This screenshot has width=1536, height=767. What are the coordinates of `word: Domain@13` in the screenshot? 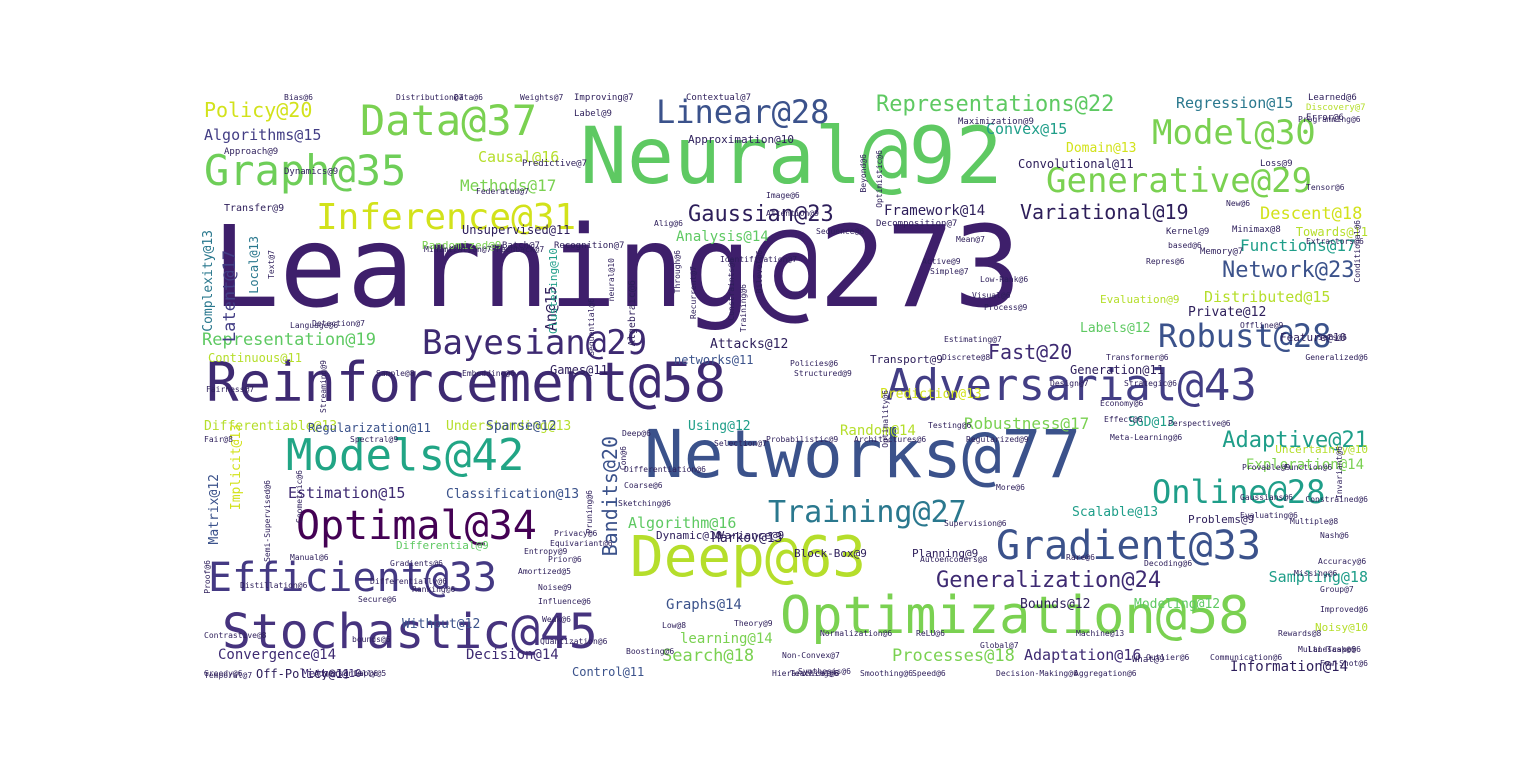 It's located at (1101, 148).